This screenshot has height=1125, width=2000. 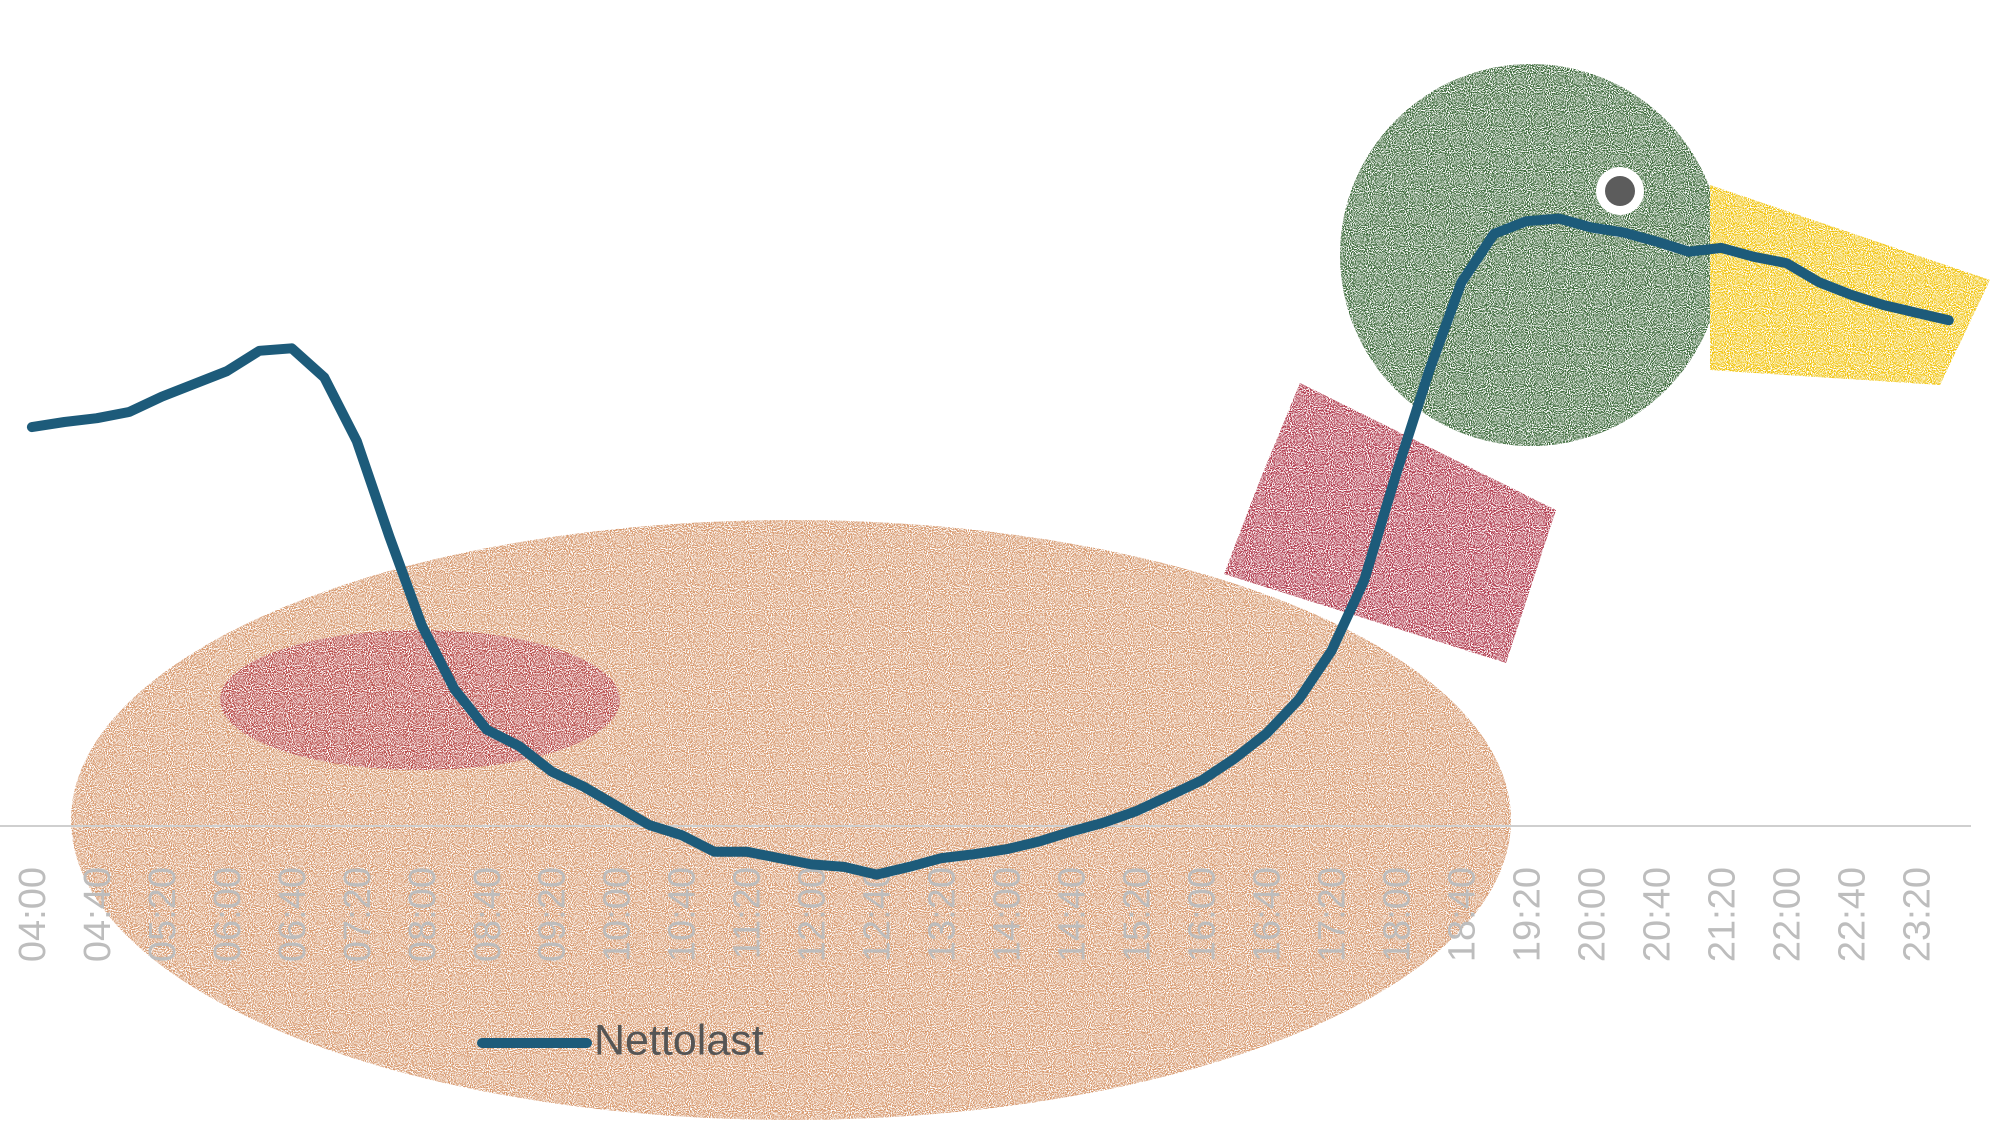 What do you see at coordinates (1268, 914) in the screenshot?
I see `x-tick-label: 16:40` at bounding box center [1268, 914].